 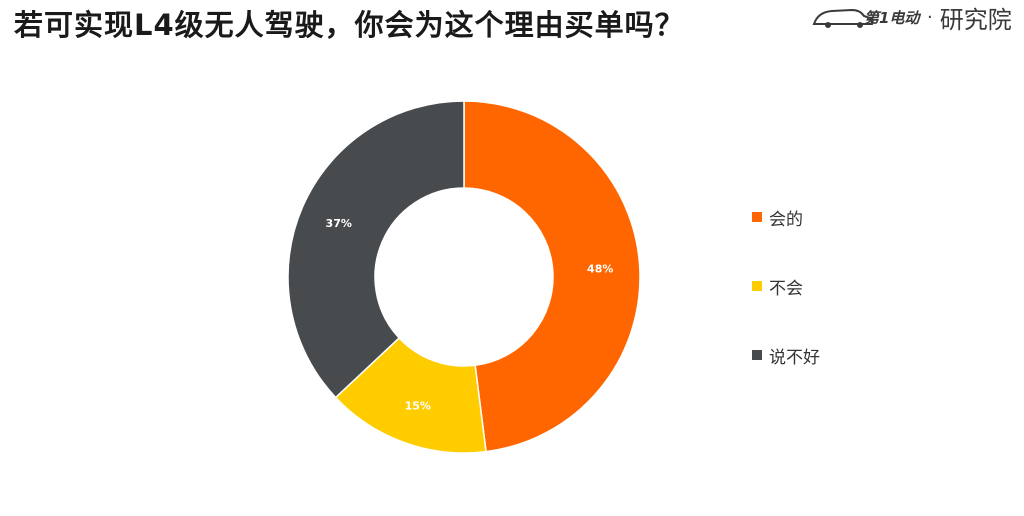 What do you see at coordinates (794, 357) in the screenshot?
I see `legend-label: 说不好` at bounding box center [794, 357].